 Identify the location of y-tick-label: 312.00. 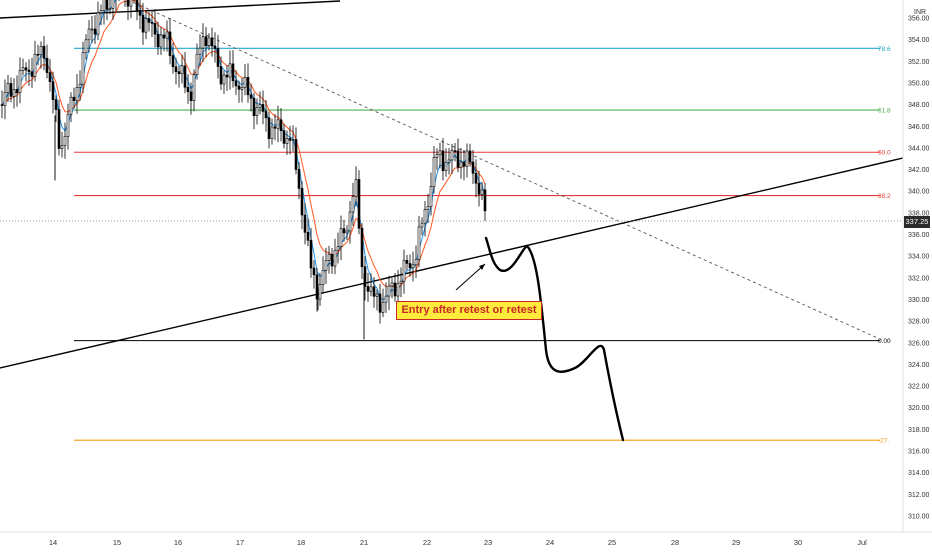
(919, 495).